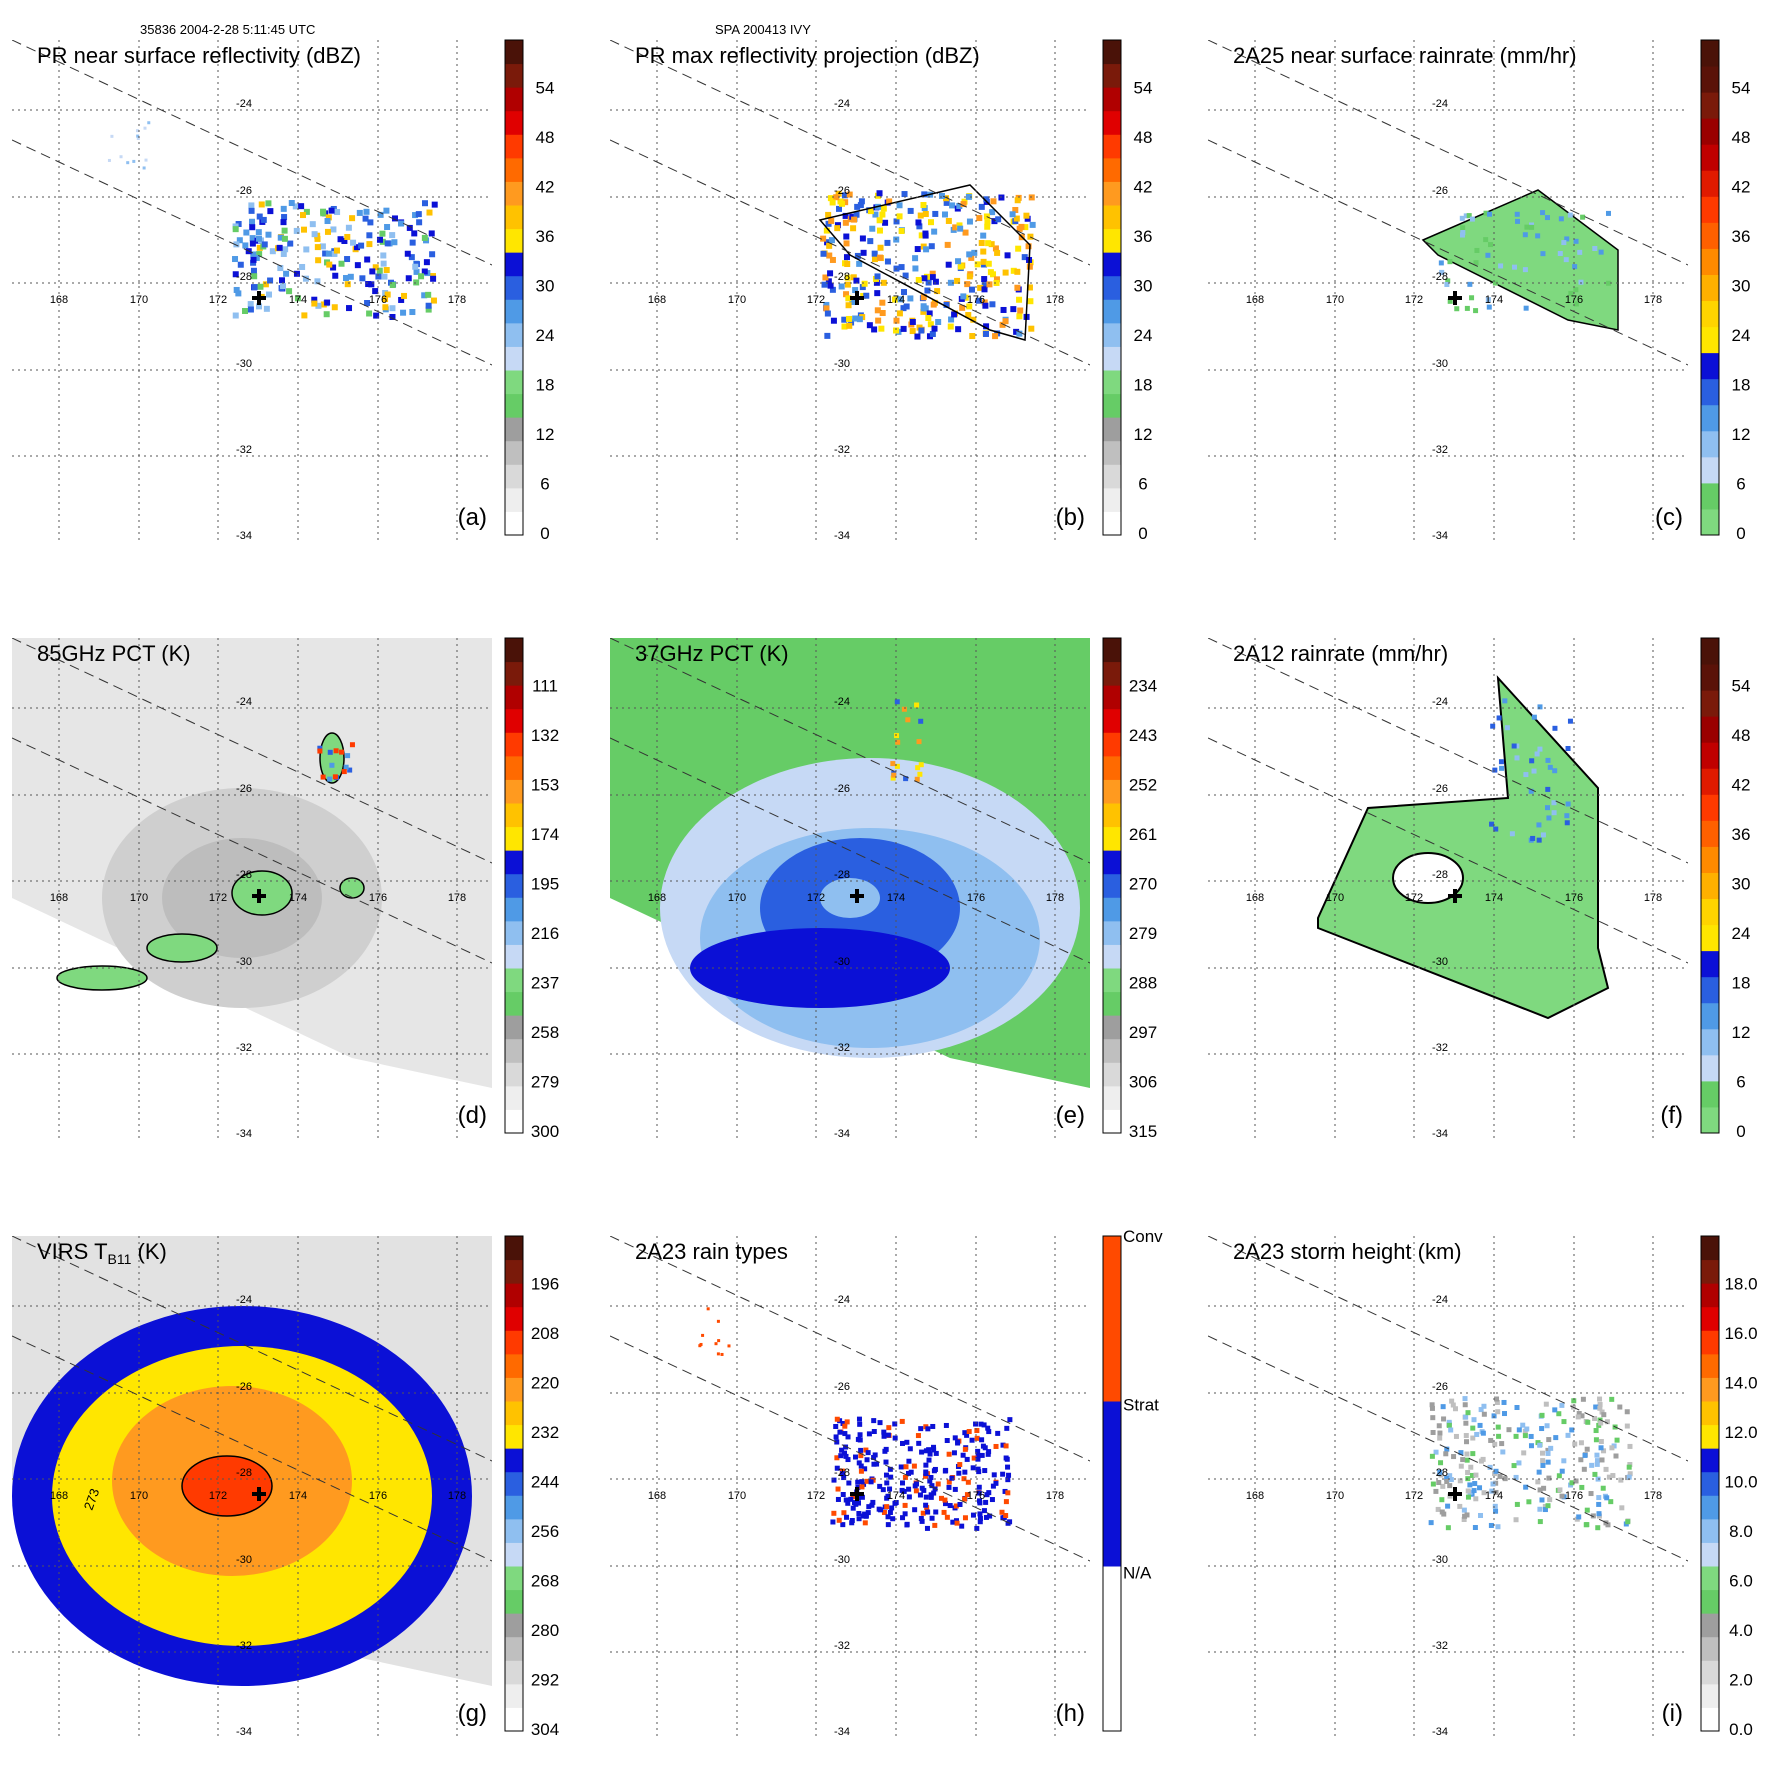 This screenshot has width=1771, height=1771. I want to click on colorbar-label: 280, so click(545, 1630).